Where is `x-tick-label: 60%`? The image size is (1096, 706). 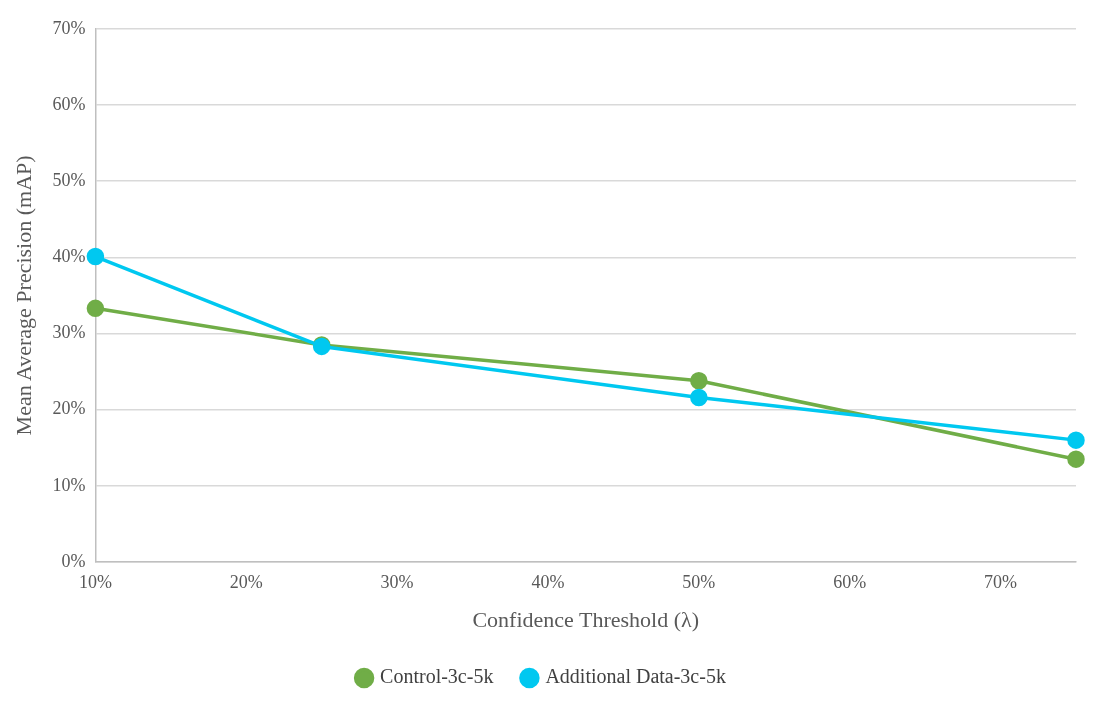 x-tick-label: 60% is located at coordinates (850, 581).